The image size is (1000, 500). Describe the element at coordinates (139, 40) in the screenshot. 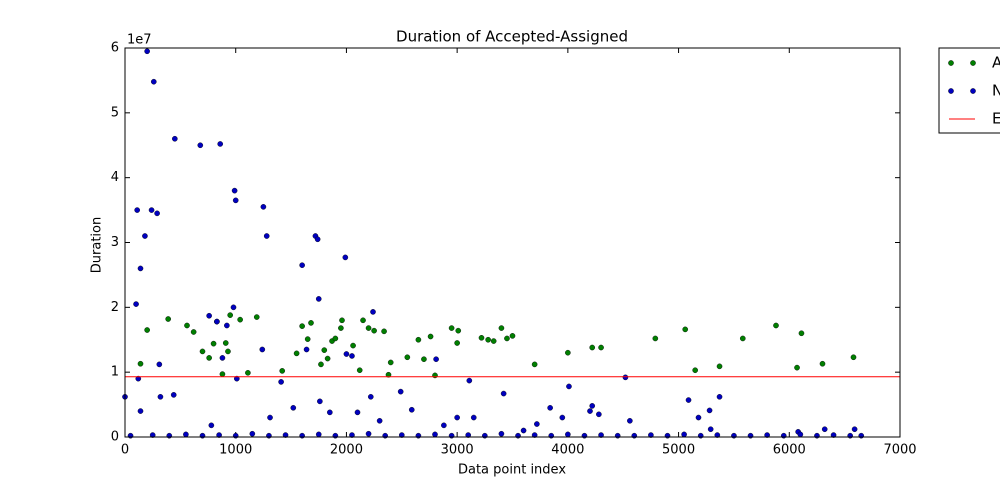

I see `y-offset-text: 1e7` at that location.